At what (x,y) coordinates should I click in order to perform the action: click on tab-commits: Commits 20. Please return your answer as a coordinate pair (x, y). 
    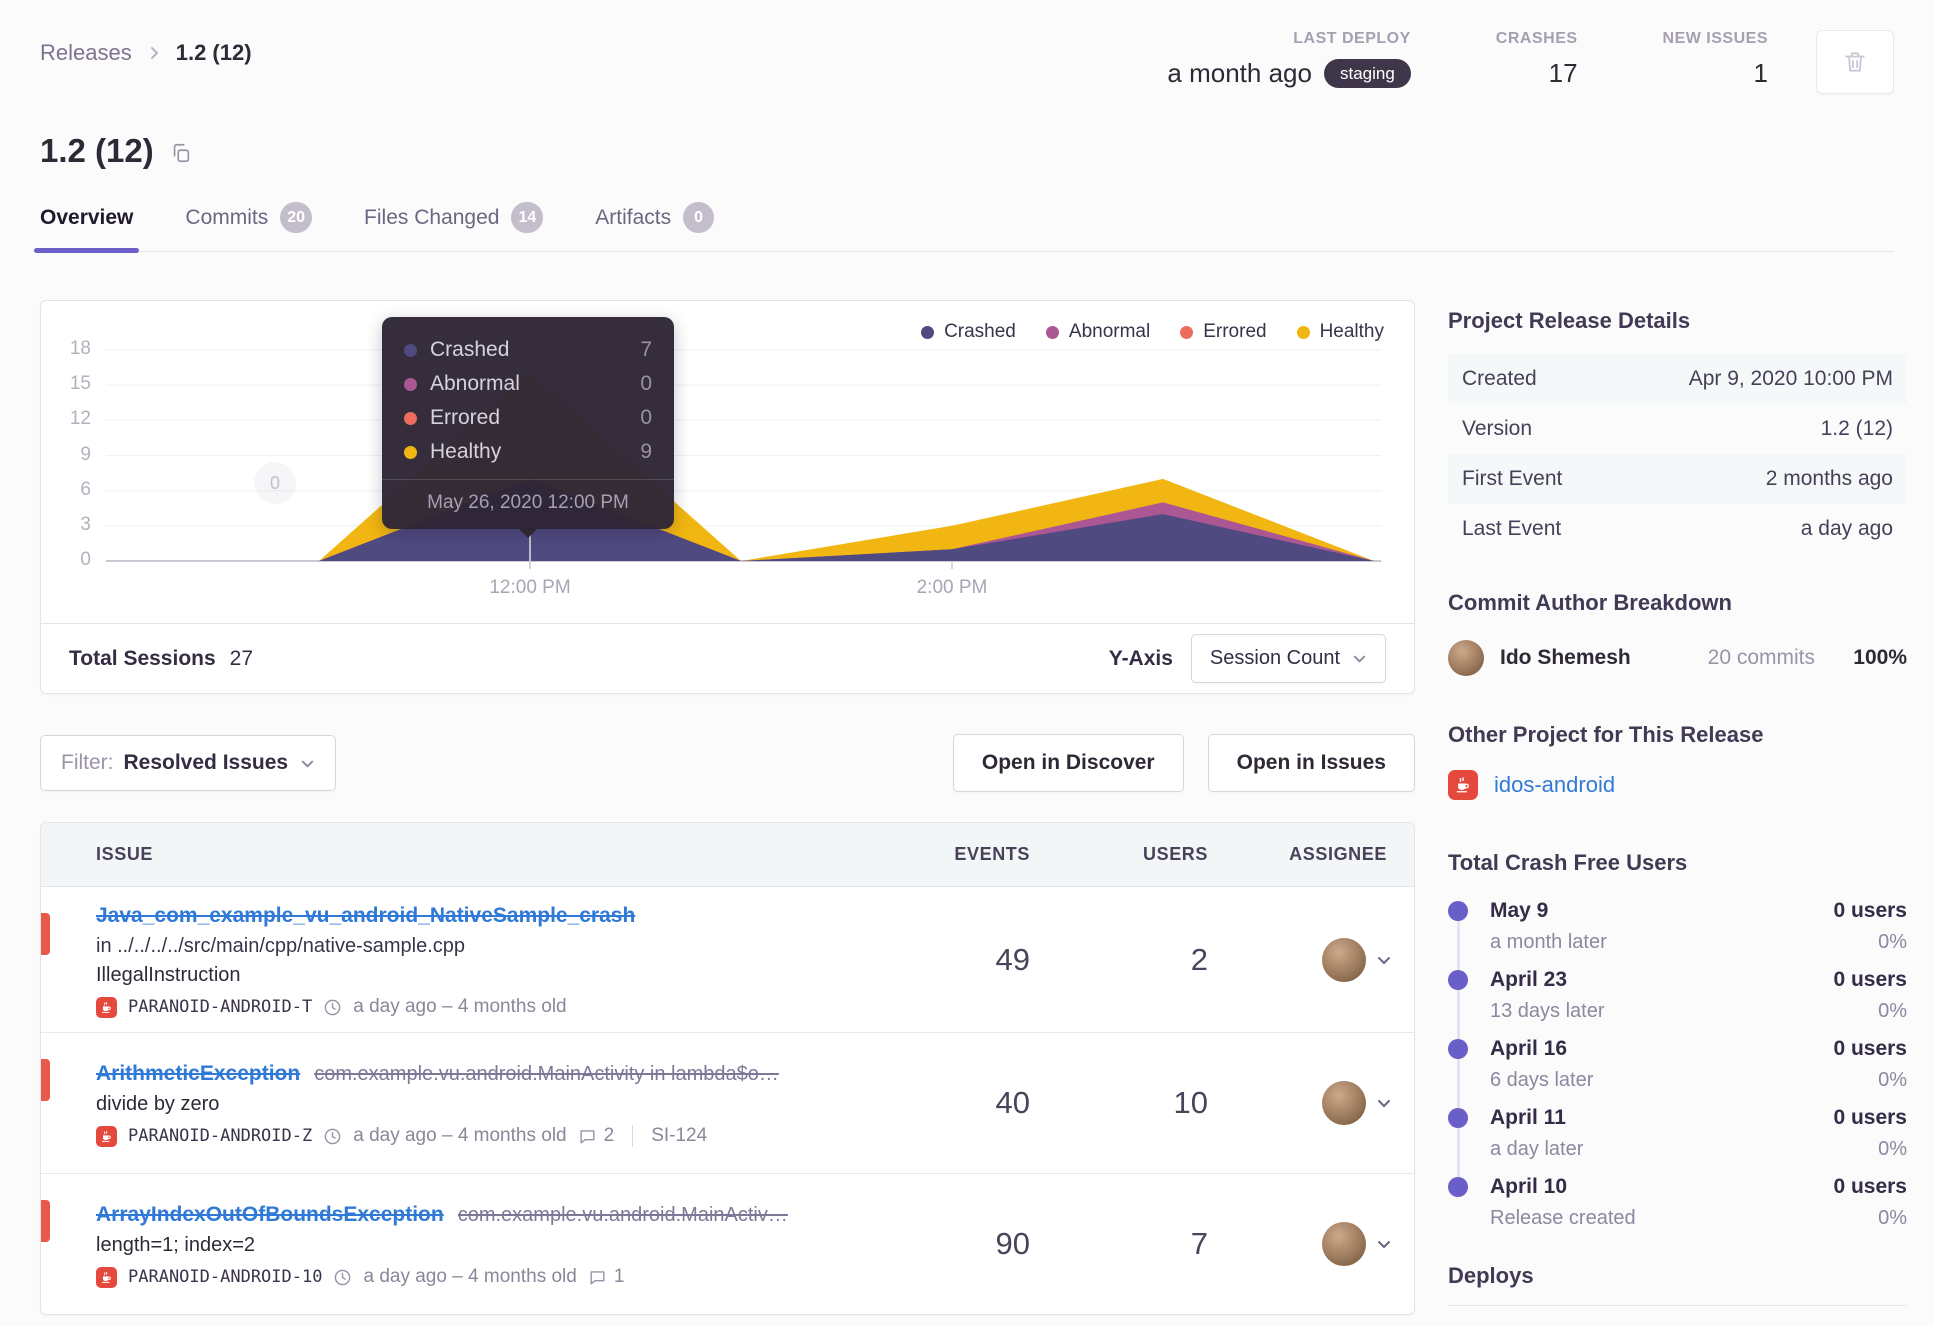
    Looking at the image, I should click on (249, 226).